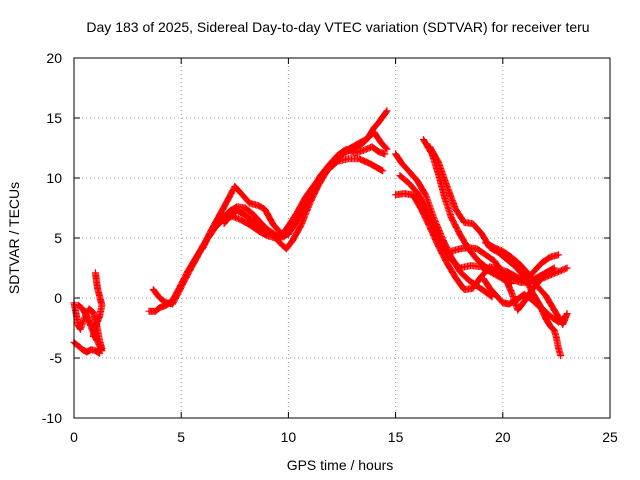 The height and width of the screenshot is (480, 640). What do you see at coordinates (396, 437) in the screenshot?
I see `x-tick-label: 15` at bounding box center [396, 437].